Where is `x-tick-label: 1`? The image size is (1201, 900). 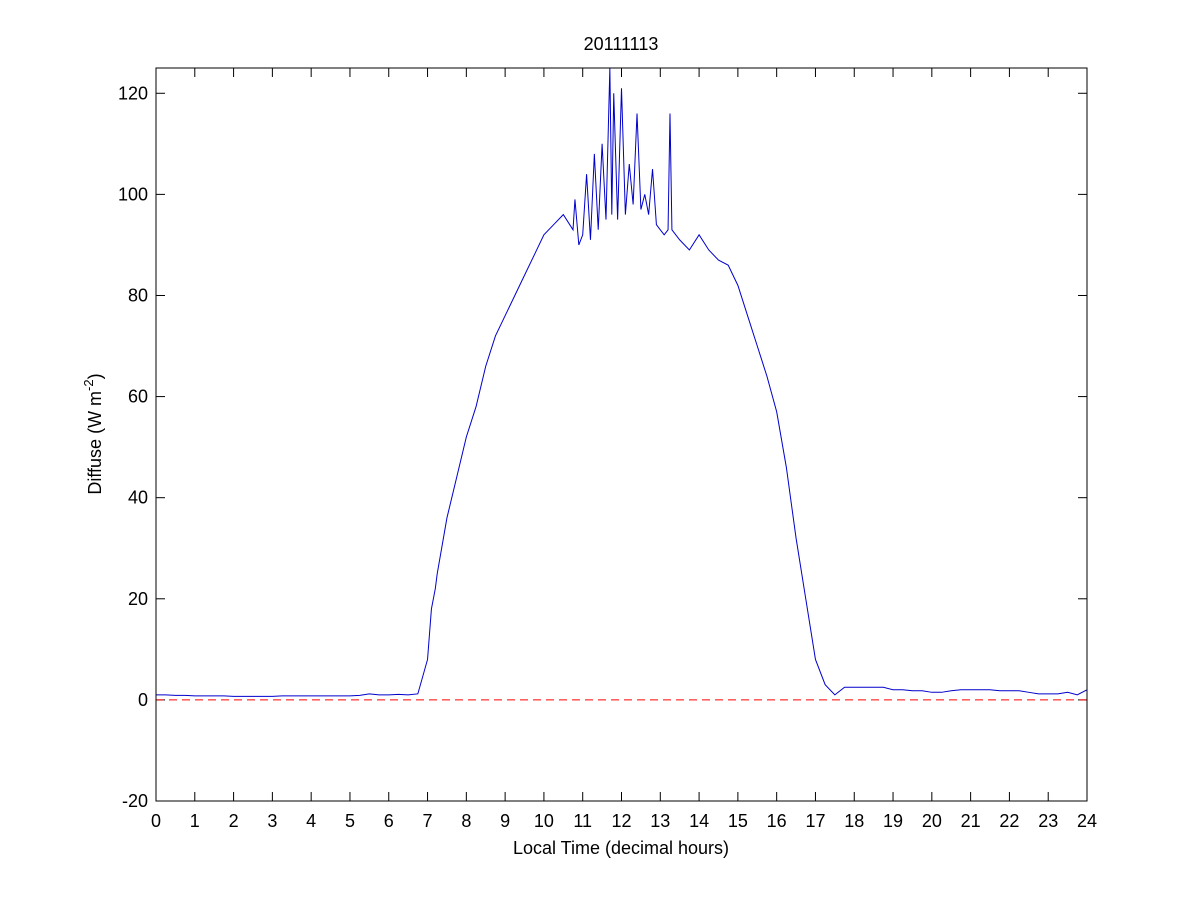
x-tick-label: 1 is located at coordinates (195, 821).